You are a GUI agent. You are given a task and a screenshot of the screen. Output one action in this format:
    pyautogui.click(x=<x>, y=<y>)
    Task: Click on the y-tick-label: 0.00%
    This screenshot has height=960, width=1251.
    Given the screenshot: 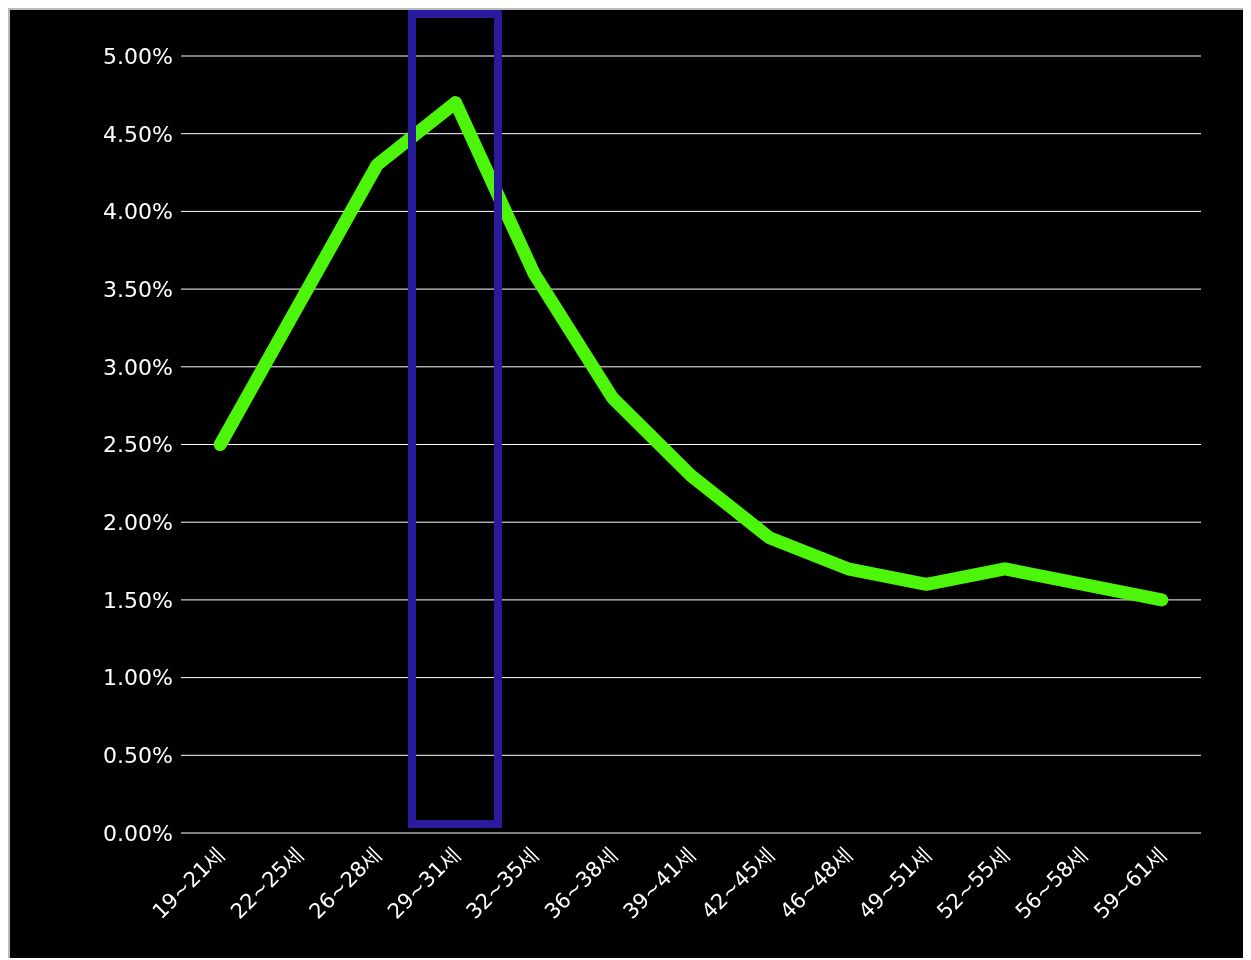 What is the action you would take?
    pyautogui.click(x=138, y=833)
    